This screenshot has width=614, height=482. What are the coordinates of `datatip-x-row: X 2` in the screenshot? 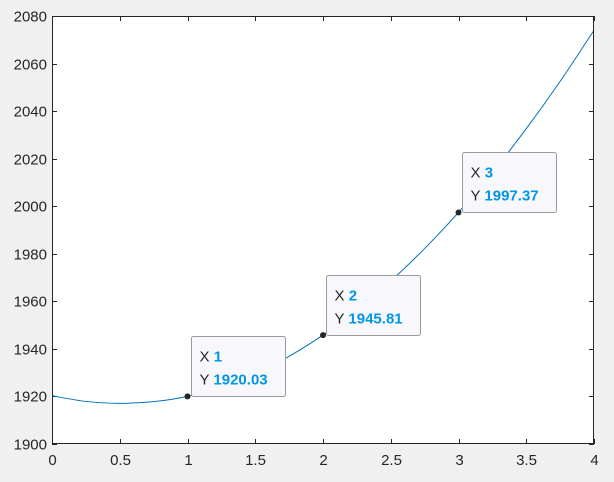 It's located at (346, 296).